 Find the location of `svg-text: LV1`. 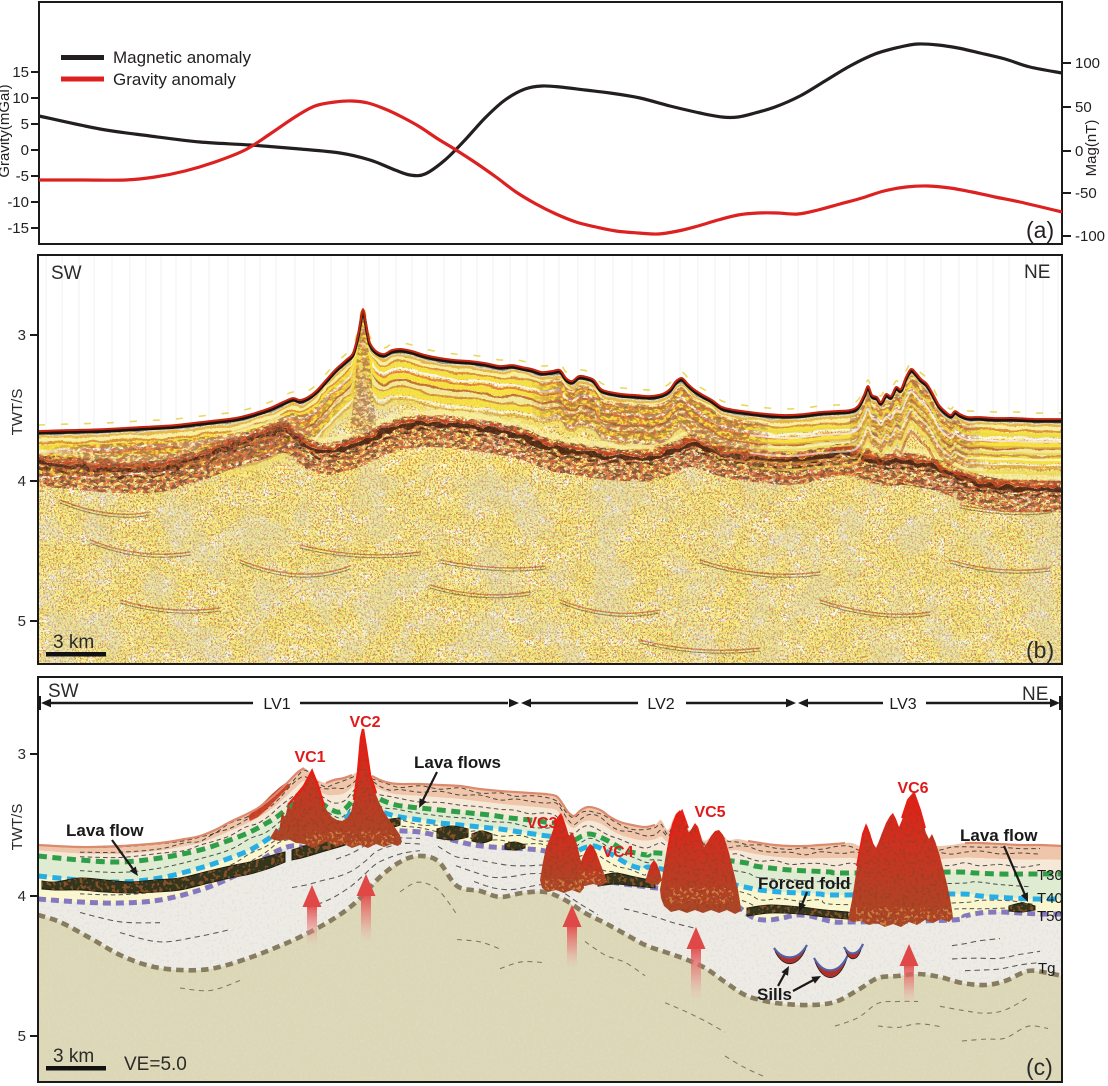

svg-text: LV1 is located at coordinates (276, 704).